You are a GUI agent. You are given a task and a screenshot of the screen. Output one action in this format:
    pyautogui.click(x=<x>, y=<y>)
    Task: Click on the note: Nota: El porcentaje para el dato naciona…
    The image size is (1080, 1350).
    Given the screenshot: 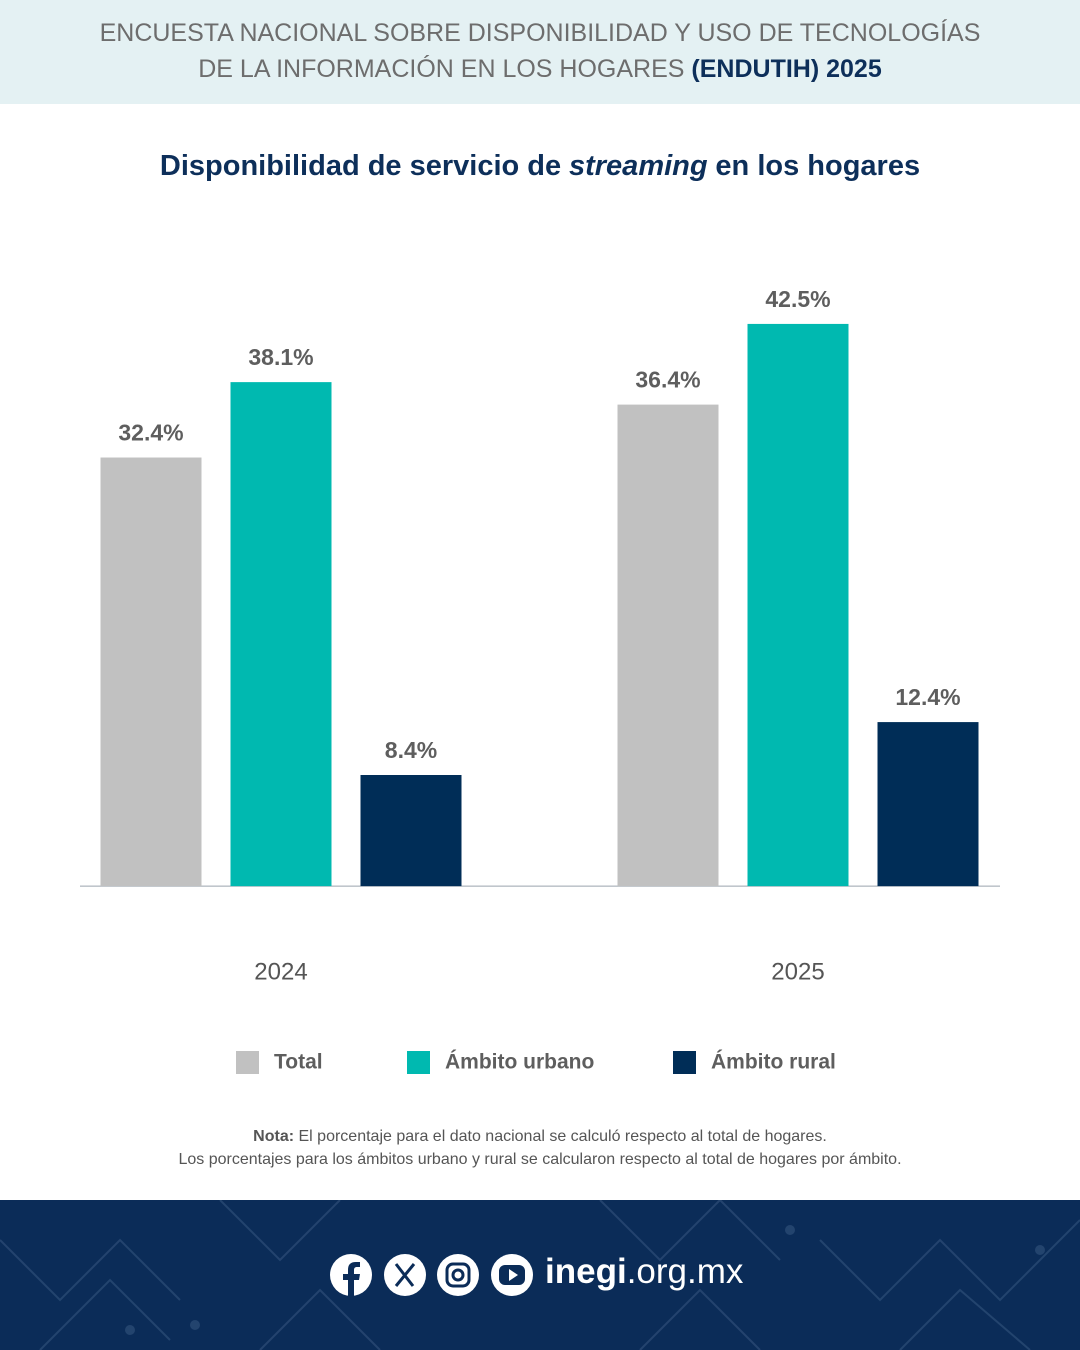 What is the action you would take?
    pyautogui.click(x=540, y=1148)
    